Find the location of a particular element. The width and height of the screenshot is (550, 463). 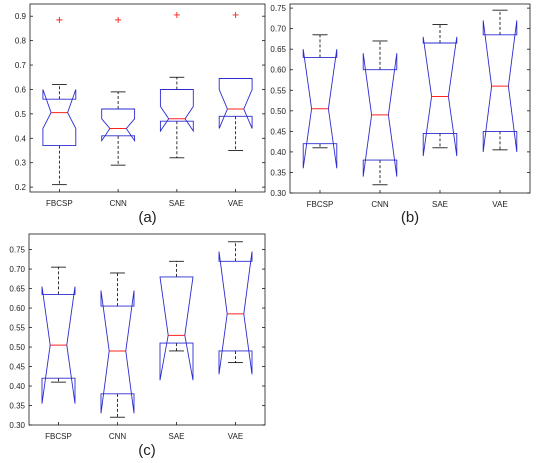

panel-label: (c) is located at coordinates (147, 450).